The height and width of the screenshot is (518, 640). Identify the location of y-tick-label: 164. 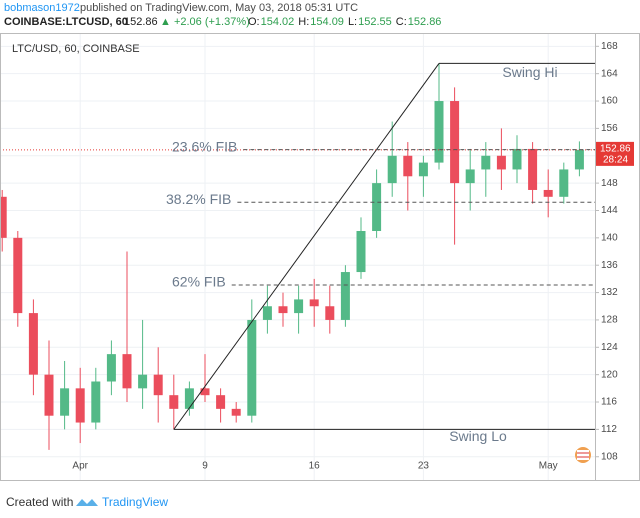
(609, 73).